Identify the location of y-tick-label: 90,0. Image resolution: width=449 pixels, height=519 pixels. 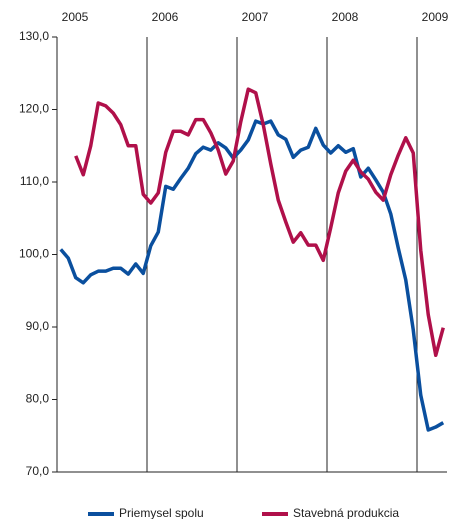
(38, 326).